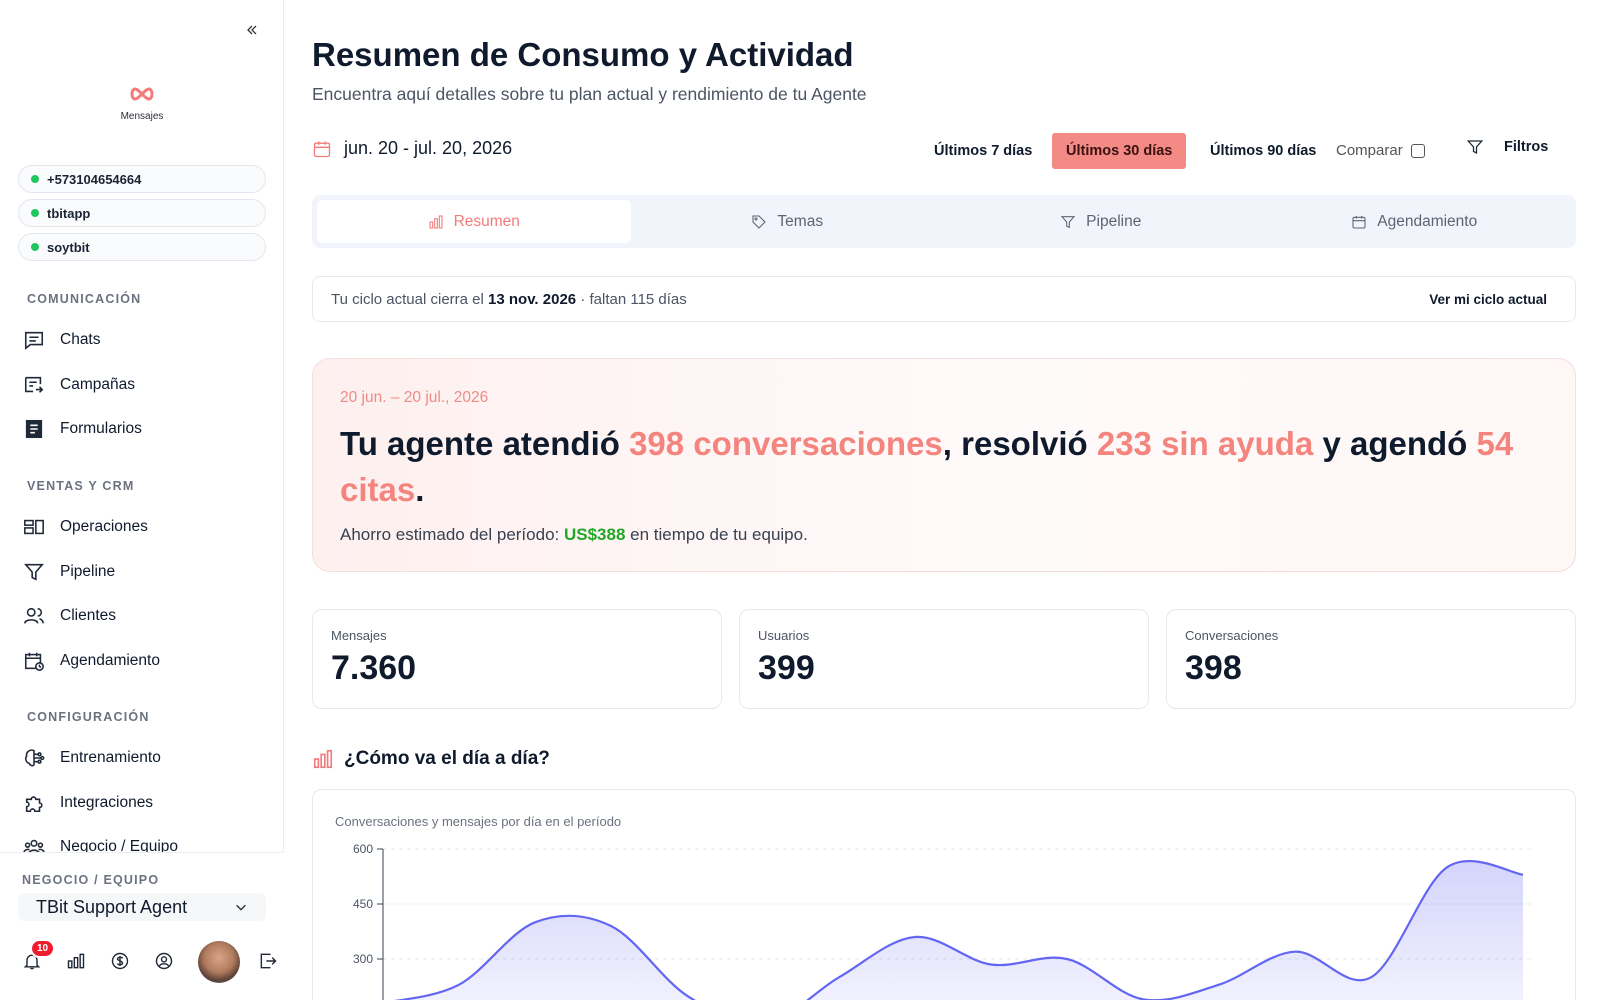  What do you see at coordinates (1371, 659) in the screenshot?
I see `stat-card-conversaciones: Conversaciones 398` at bounding box center [1371, 659].